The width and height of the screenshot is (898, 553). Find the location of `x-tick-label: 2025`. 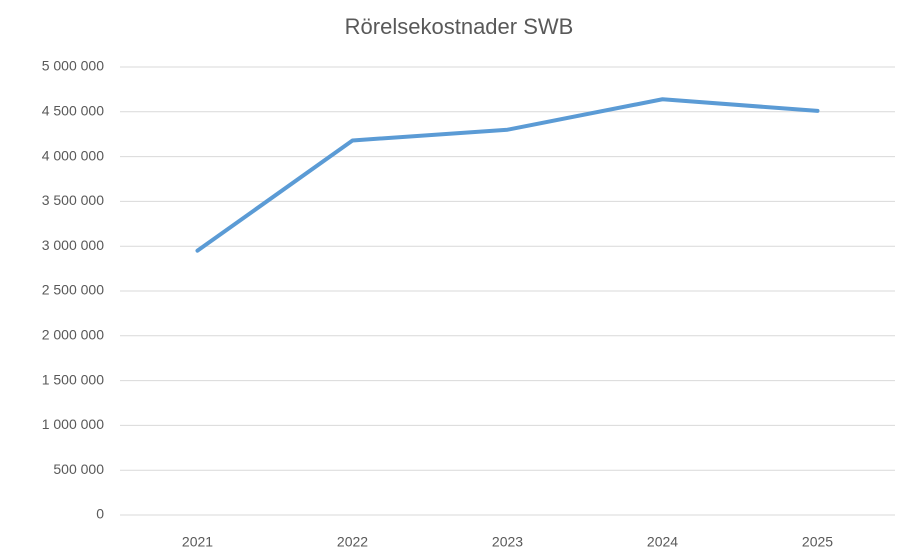

x-tick-label: 2025 is located at coordinates (817, 542).